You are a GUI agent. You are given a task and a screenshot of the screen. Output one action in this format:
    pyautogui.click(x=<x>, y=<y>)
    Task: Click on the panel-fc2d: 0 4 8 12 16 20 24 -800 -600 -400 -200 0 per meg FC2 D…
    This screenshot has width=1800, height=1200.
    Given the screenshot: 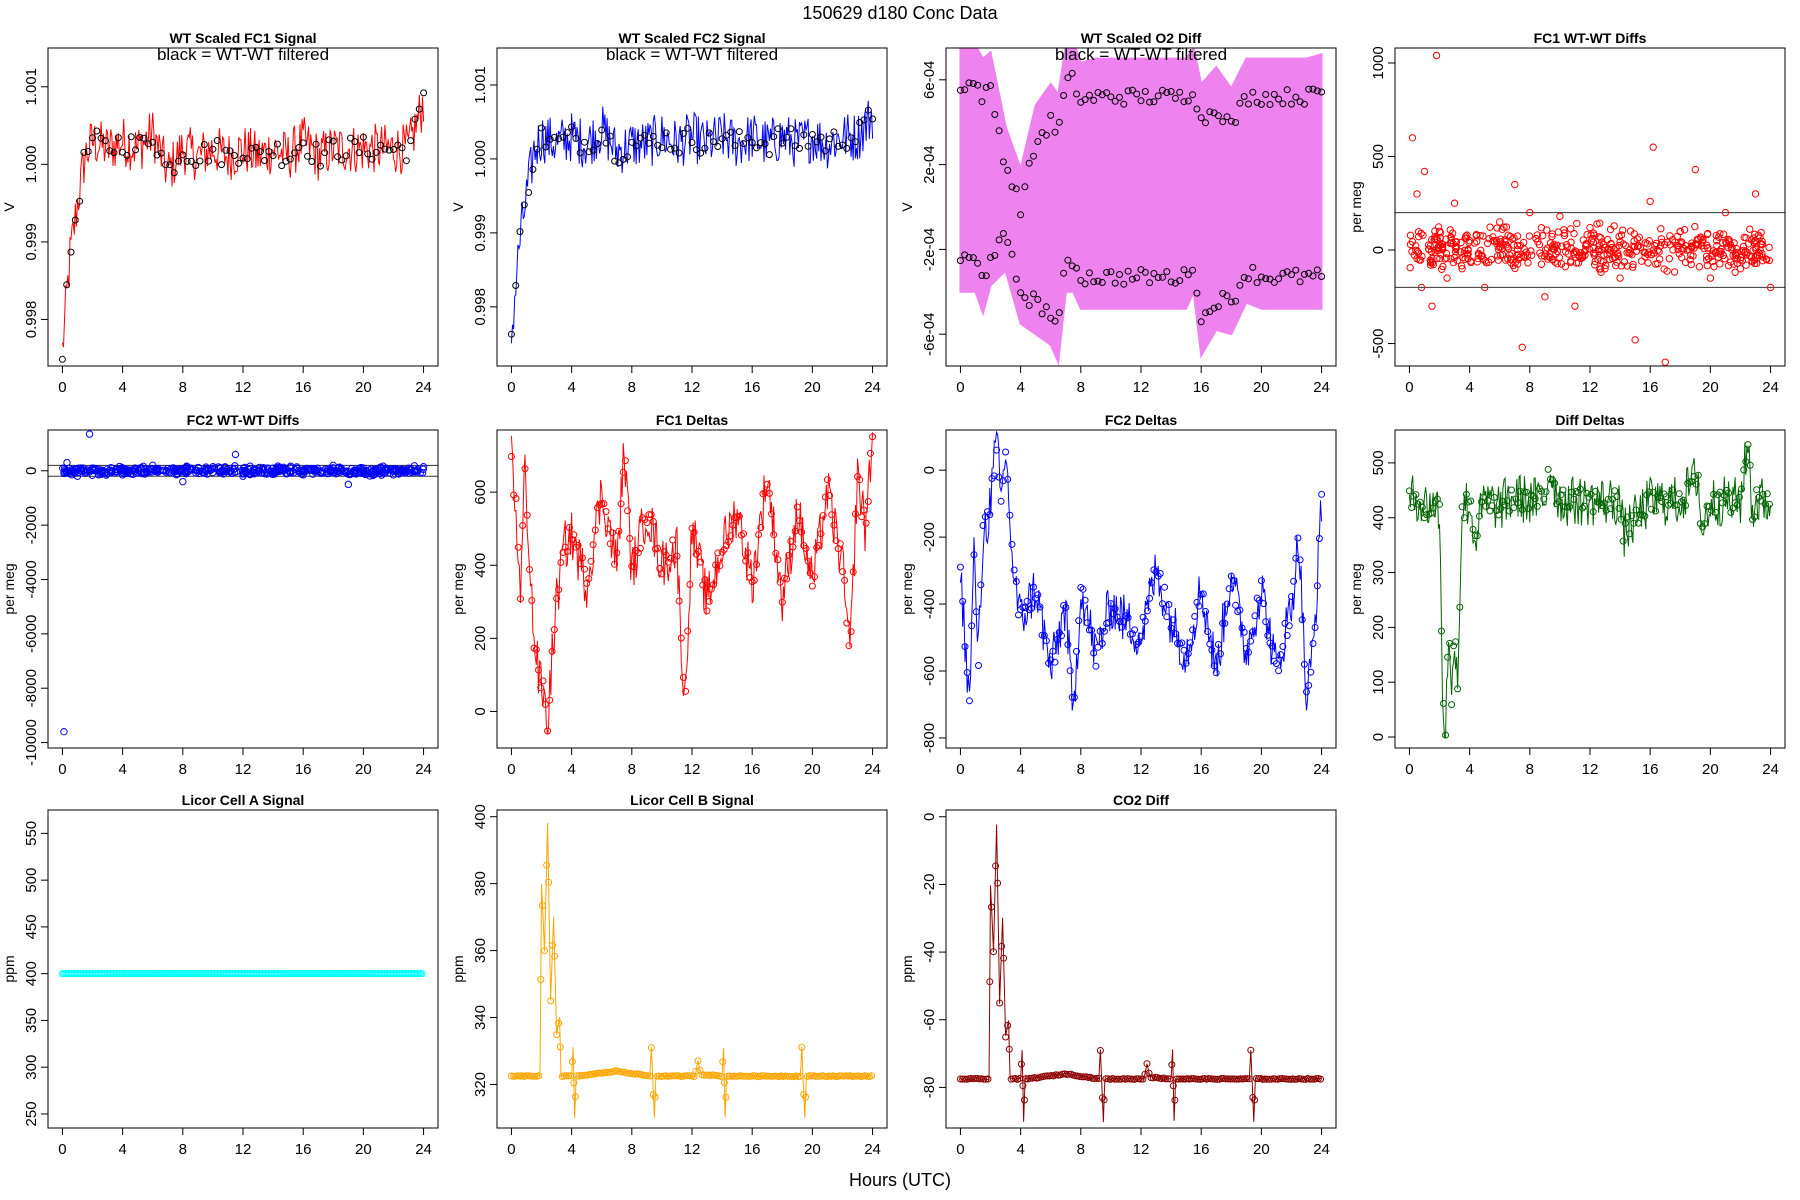 What is the action you would take?
    pyautogui.click(x=1118, y=595)
    